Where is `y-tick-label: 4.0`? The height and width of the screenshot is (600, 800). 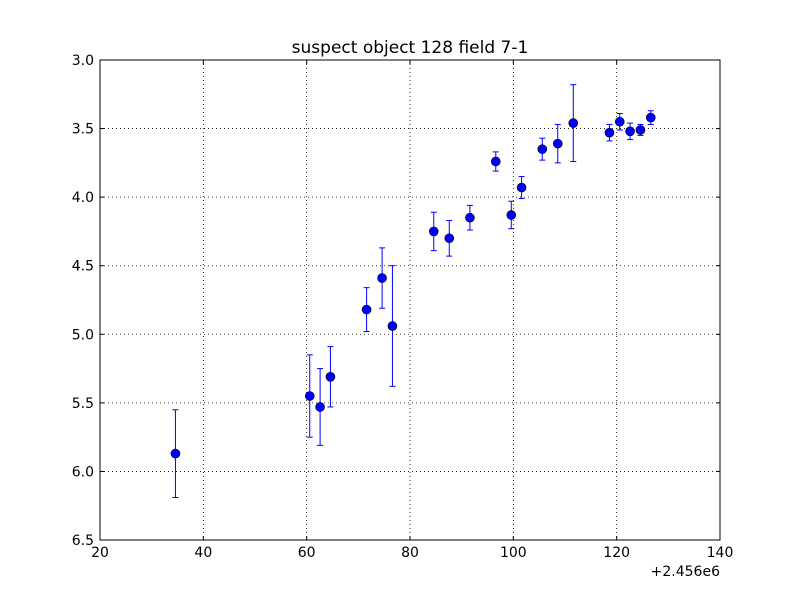 y-tick-label: 4.0 is located at coordinates (83, 198).